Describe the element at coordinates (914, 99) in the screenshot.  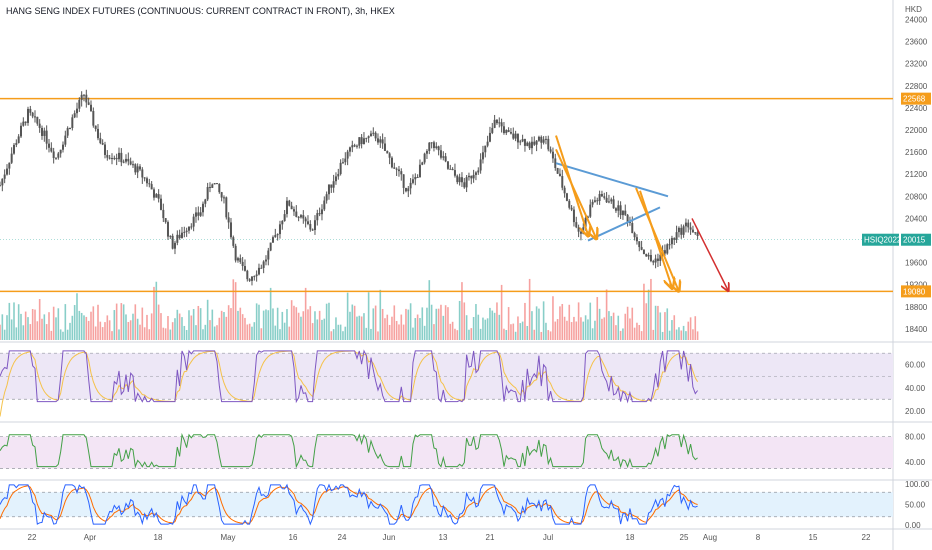
I see `level-badge-label: 22568` at that location.